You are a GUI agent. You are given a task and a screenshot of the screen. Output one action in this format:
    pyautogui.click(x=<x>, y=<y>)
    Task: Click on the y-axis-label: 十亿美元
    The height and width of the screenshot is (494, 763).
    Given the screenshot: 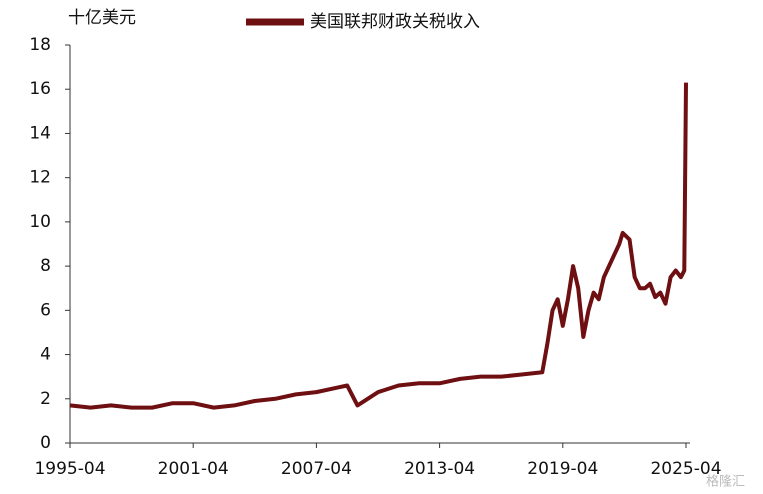 What is the action you would take?
    pyautogui.click(x=102, y=18)
    